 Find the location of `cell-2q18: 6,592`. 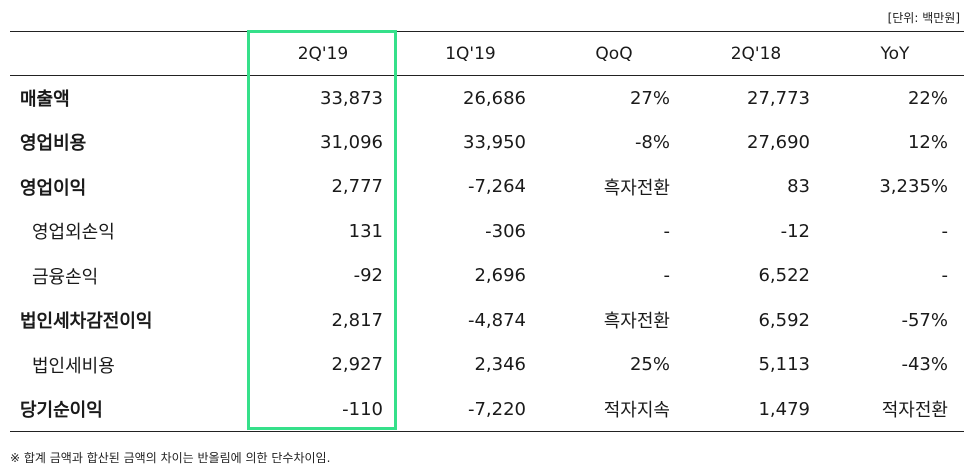

cell-2q18: 6,592 is located at coordinates (784, 320).